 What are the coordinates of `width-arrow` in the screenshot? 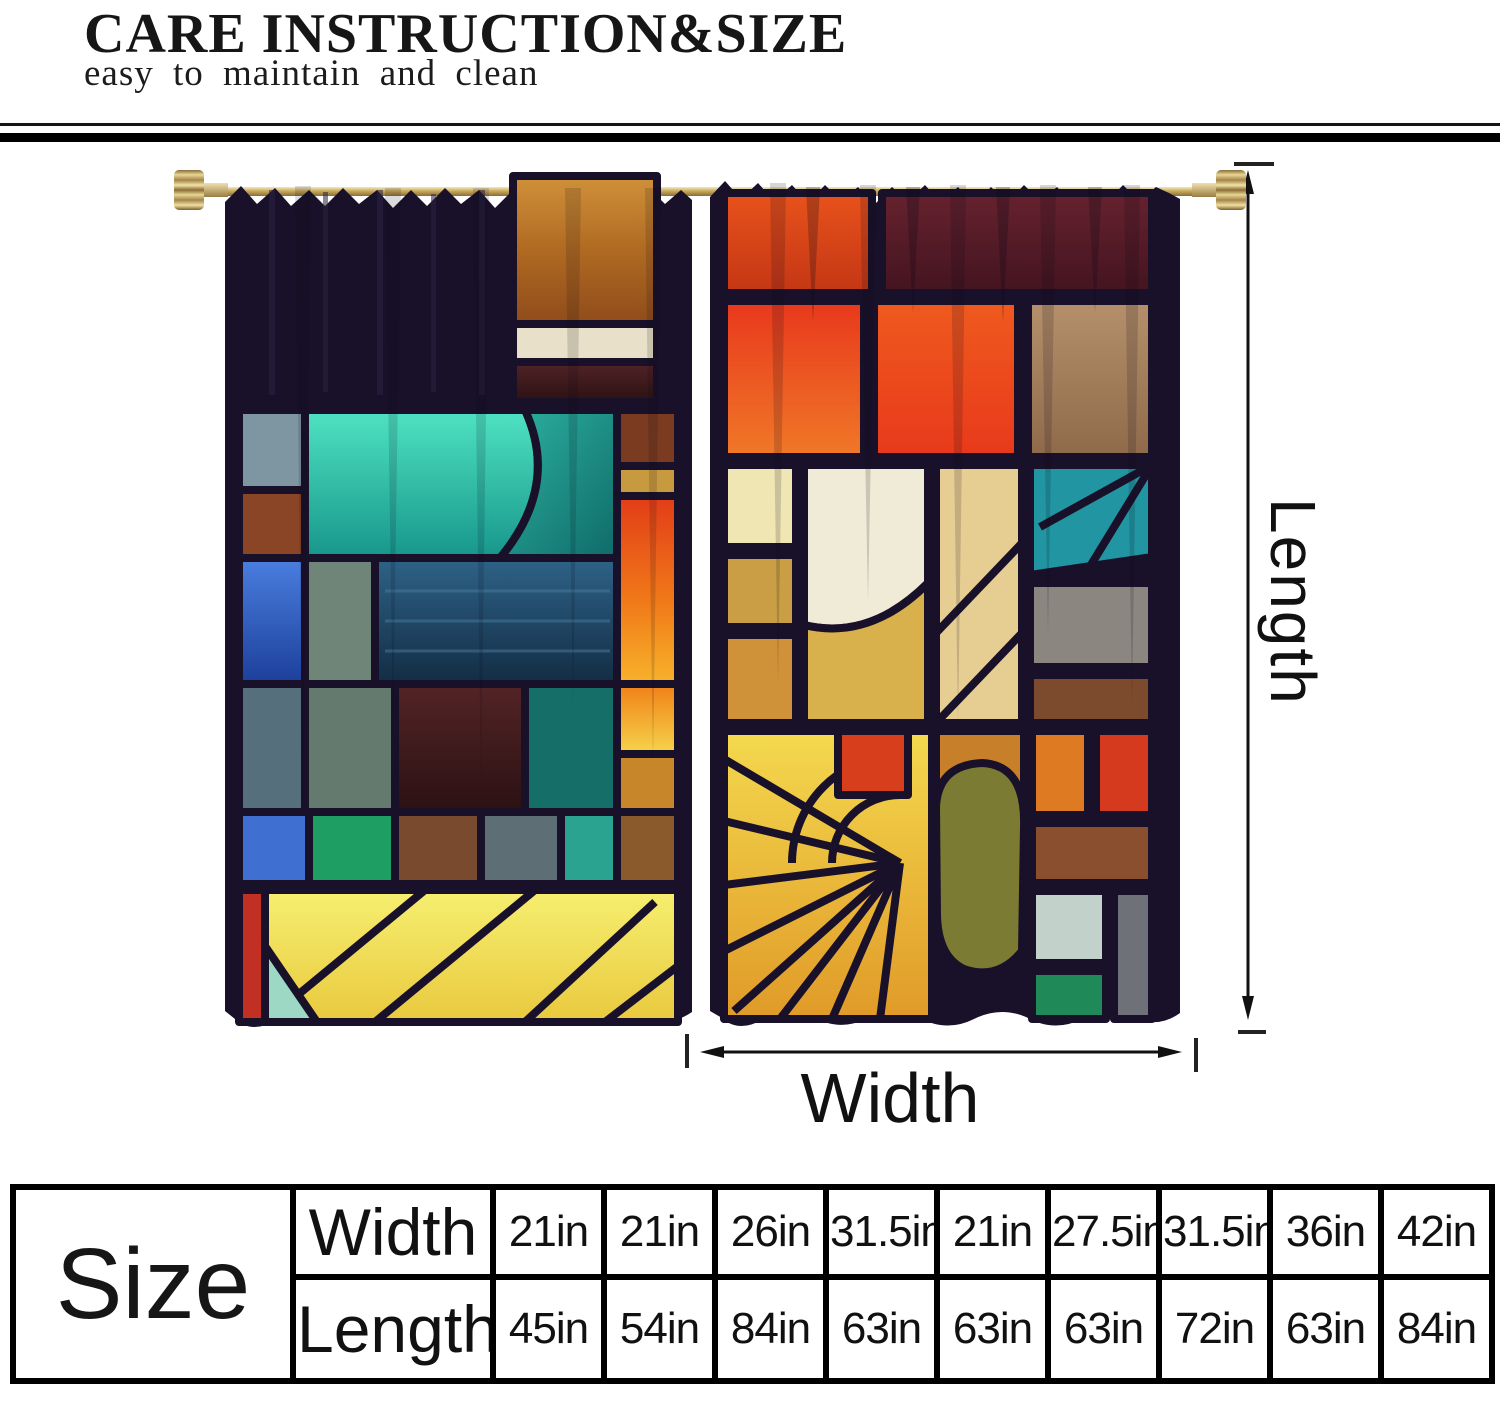 It's located at (941, 1053).